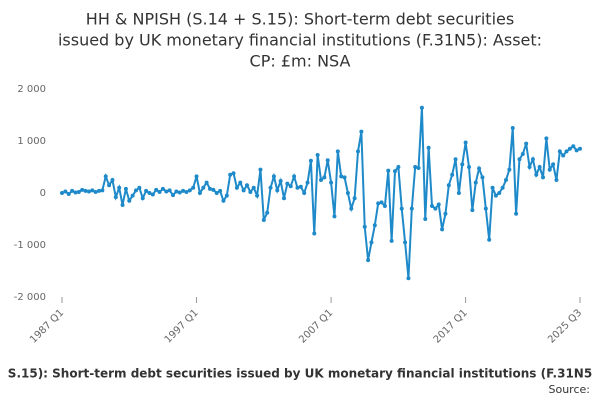 This screenshot has height=400, width=600. I want to click on chart-title: CP: £m: NSA, so click(300, 61).